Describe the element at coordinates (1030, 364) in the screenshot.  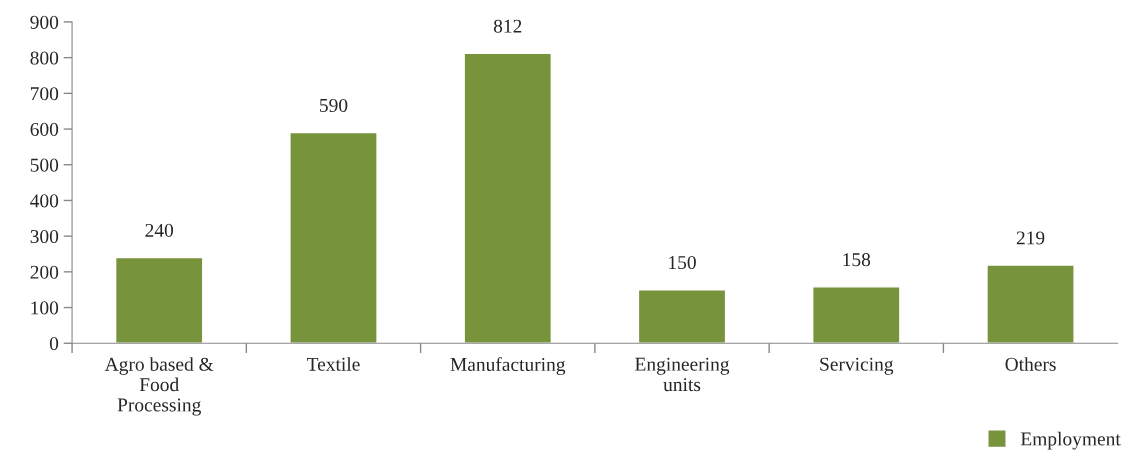
I see `x-tick-label: Others` at that location.